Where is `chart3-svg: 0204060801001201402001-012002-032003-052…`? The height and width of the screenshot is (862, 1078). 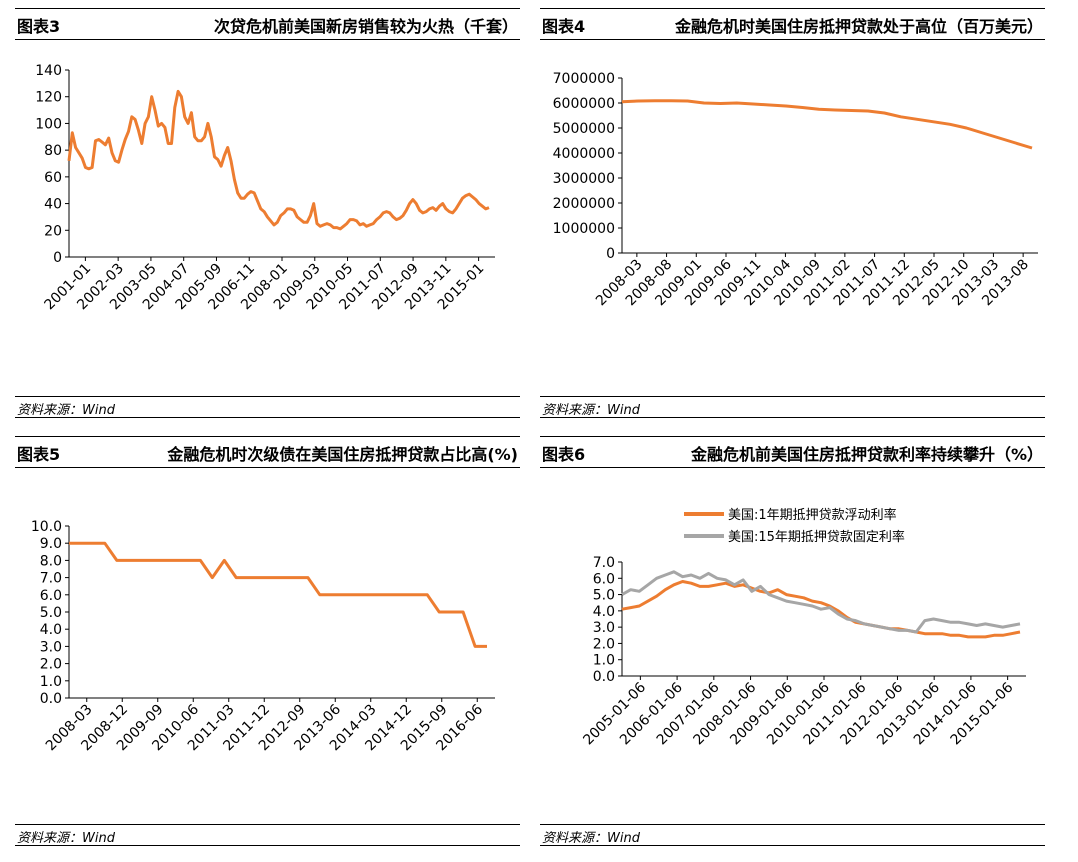
chart3-svg: 0204060801001201402001-012002-032003-052… is located at coordinates (265, 188).